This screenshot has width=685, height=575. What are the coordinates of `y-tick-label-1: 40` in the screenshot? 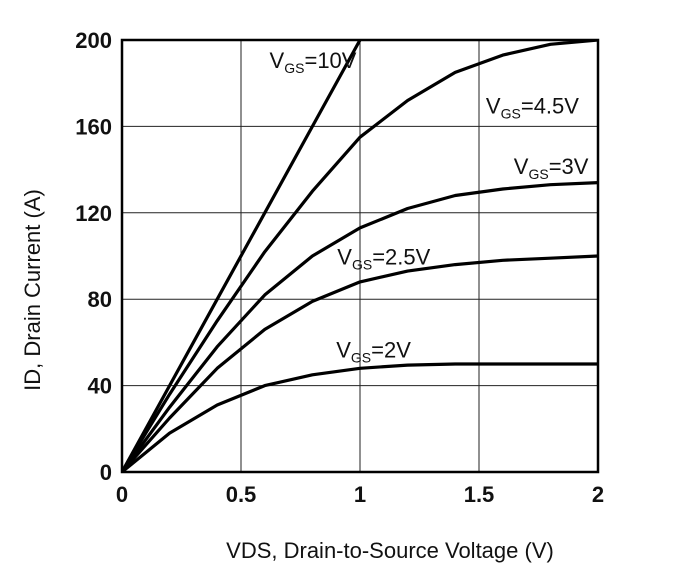 It's located at (100, 386).